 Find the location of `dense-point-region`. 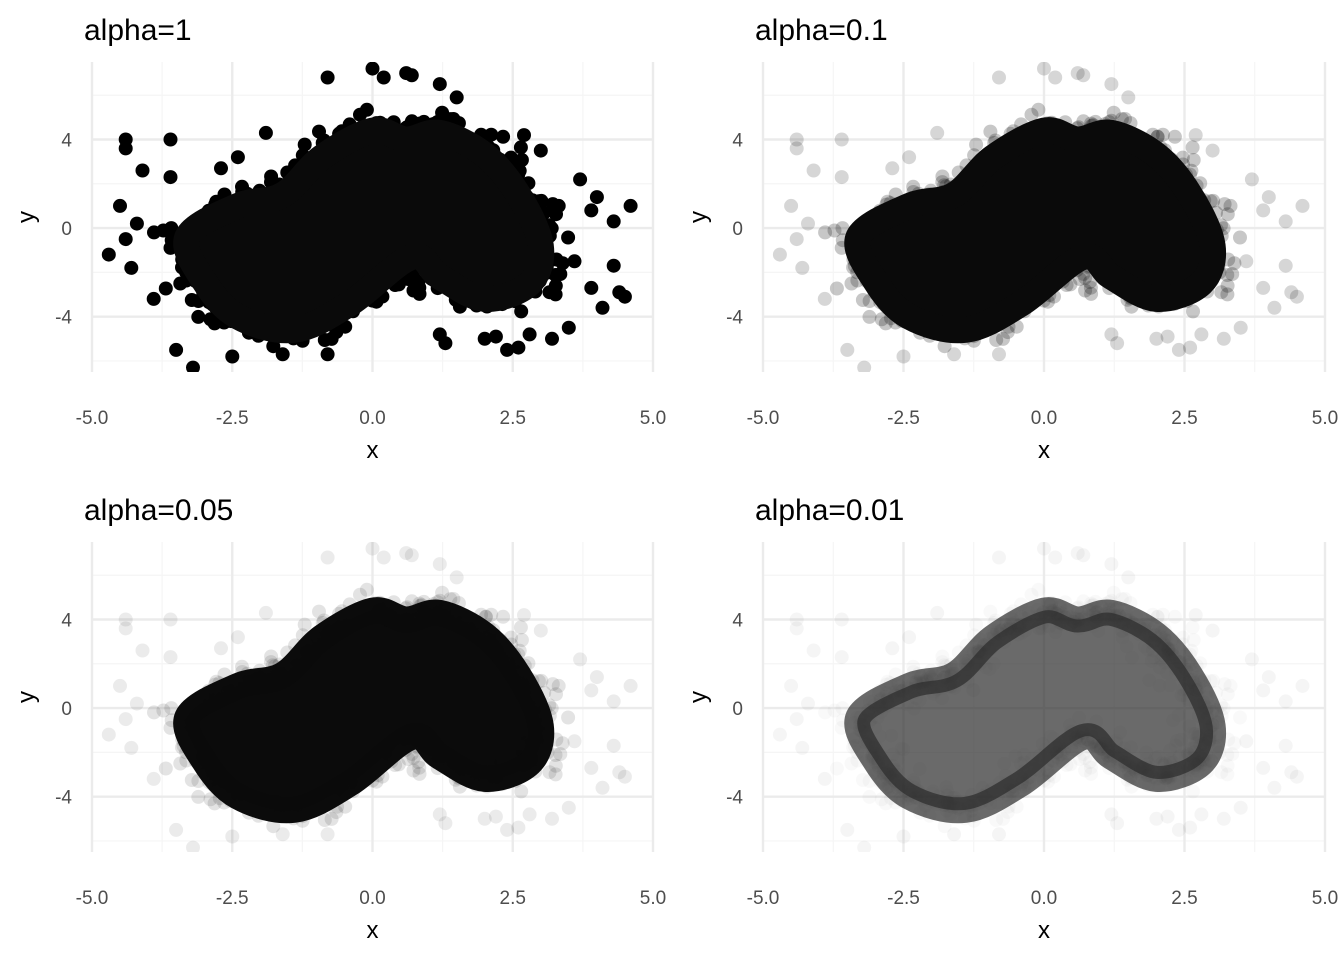

dense-point-region is located at coordinates (364, 230).